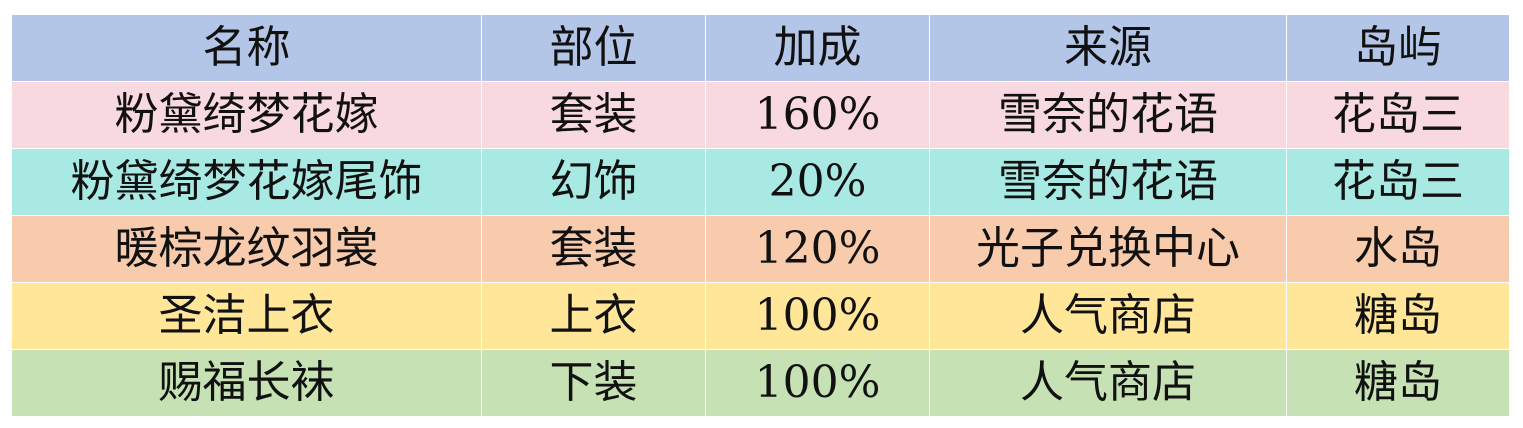  Describe the element at coordinates (817, 182) in the screenshot. I see `cell-bonus: 20%` at that location.